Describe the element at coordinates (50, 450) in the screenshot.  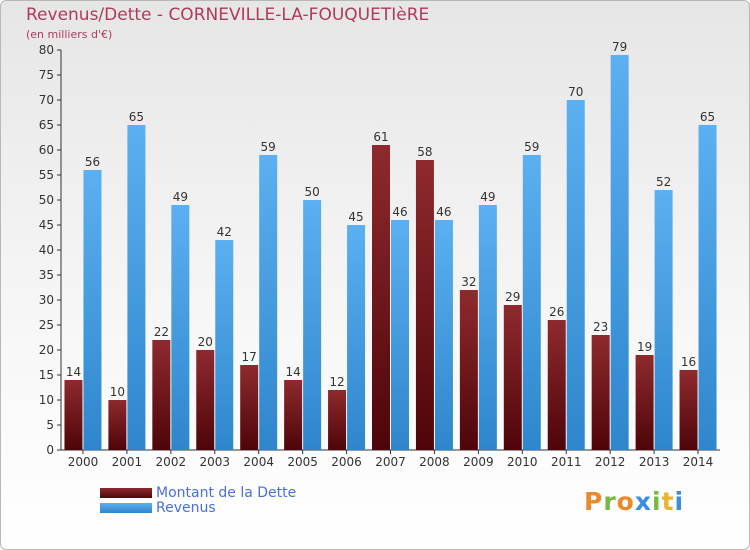
I see `y-tick-label: 0` at that location.